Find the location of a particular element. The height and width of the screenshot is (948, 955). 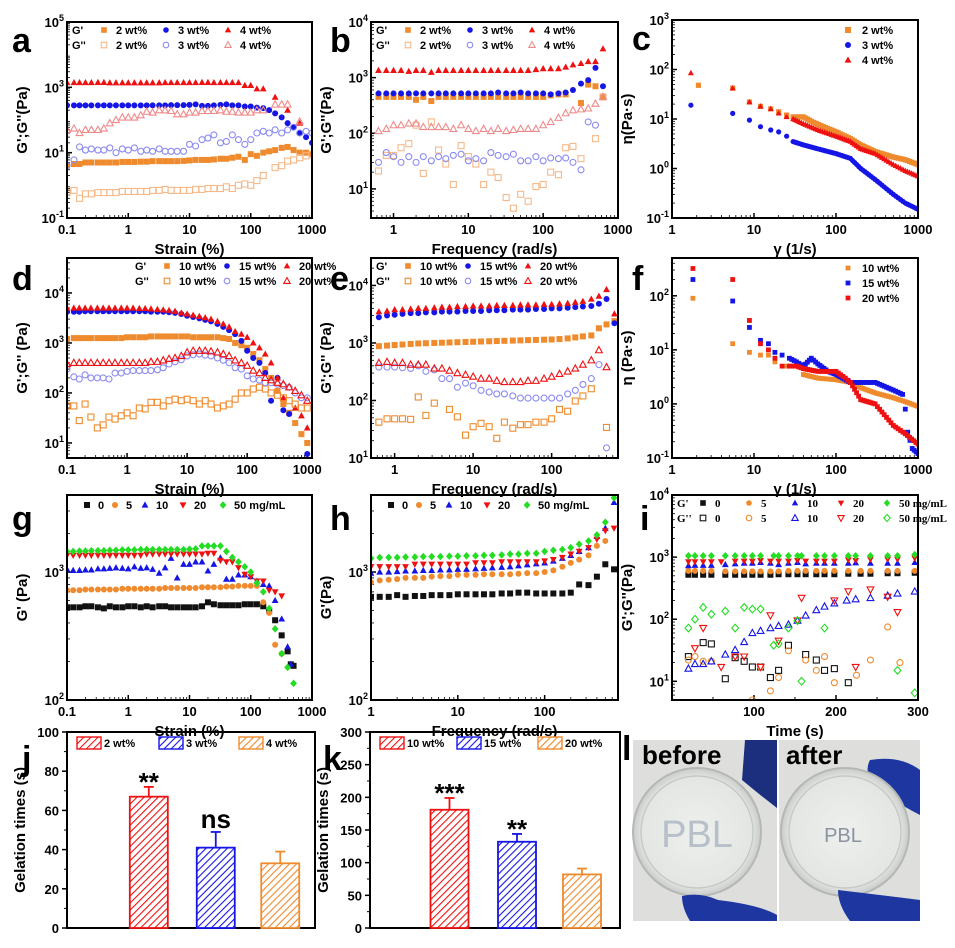

panel-label-l: l is located at coordinates (626, 749).